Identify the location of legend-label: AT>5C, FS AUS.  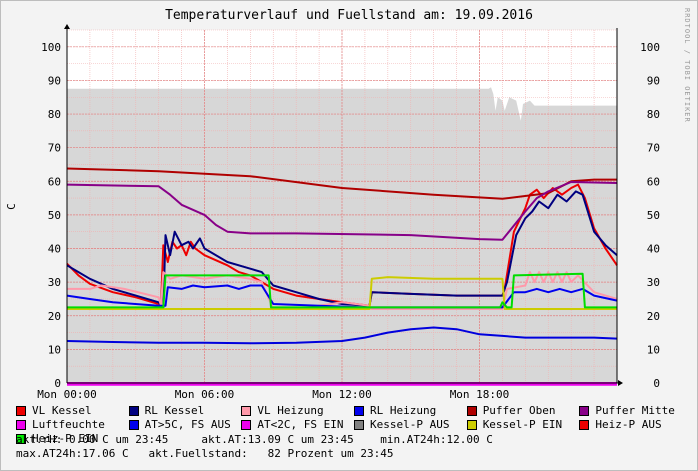
(187, 424).